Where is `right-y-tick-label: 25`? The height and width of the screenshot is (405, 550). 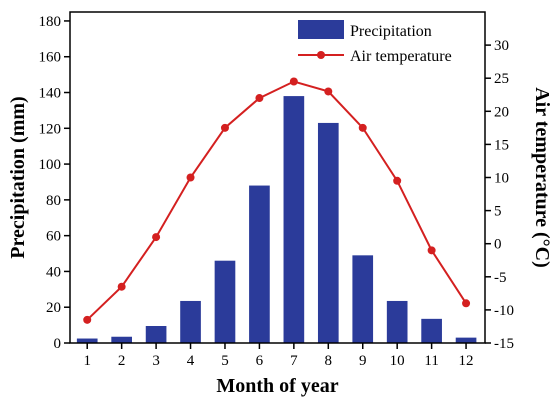
right-y-tick-label: 25 is located at coordinates (501, 79).